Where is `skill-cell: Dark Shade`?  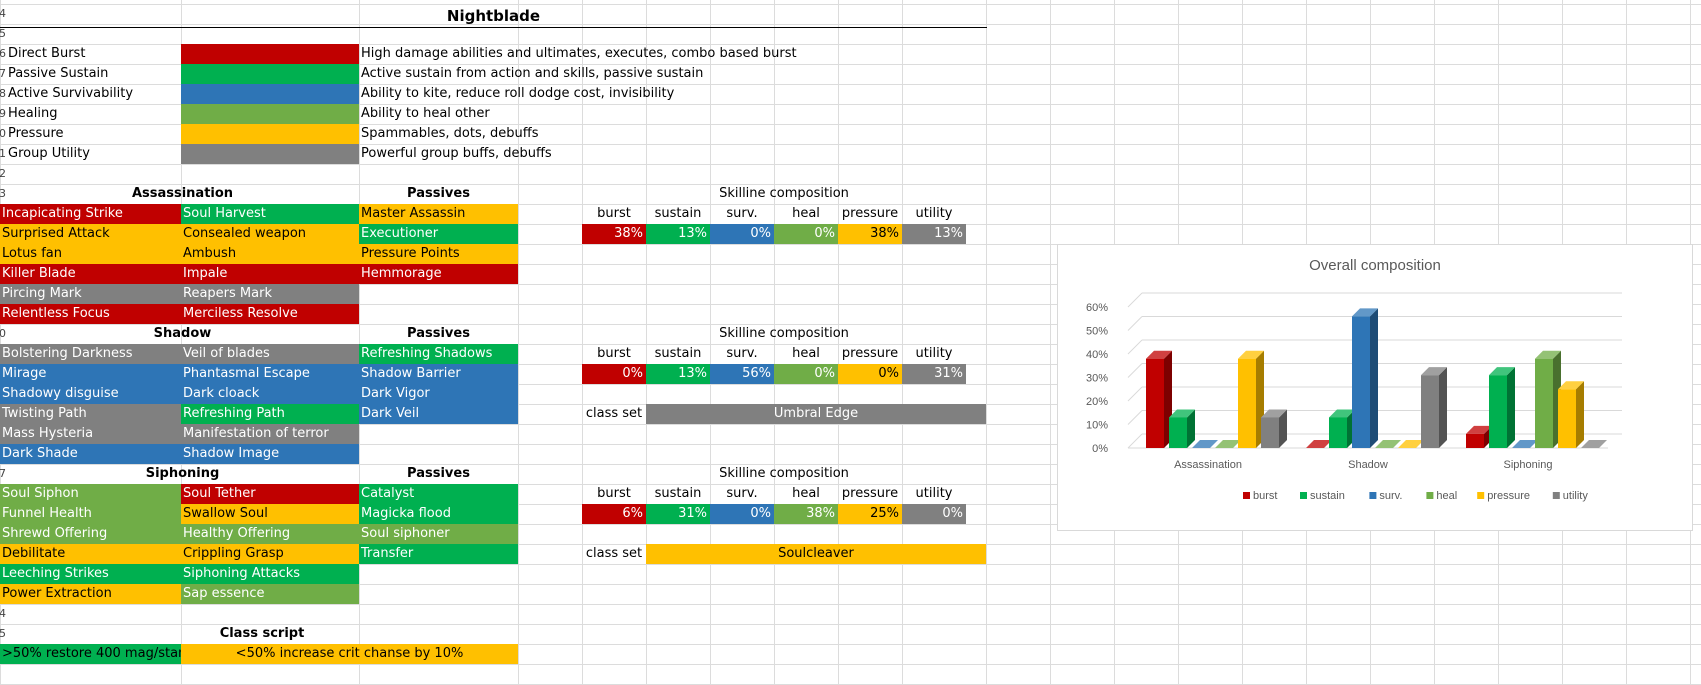
skill-cell: Dark Shade is located at coordinates (90, 454).